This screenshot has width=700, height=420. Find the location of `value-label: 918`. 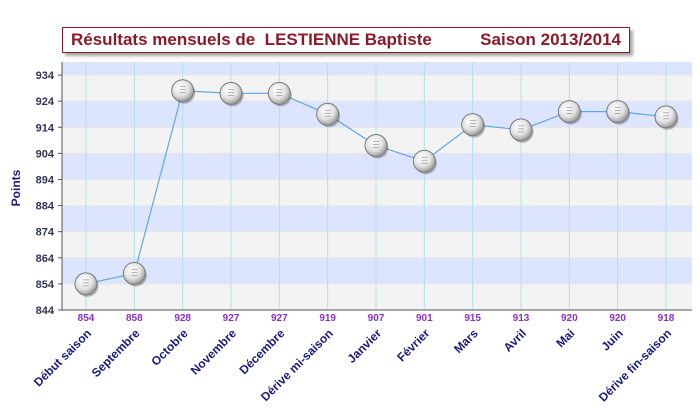

value-label: 918 is located at coordinates (666, 318).